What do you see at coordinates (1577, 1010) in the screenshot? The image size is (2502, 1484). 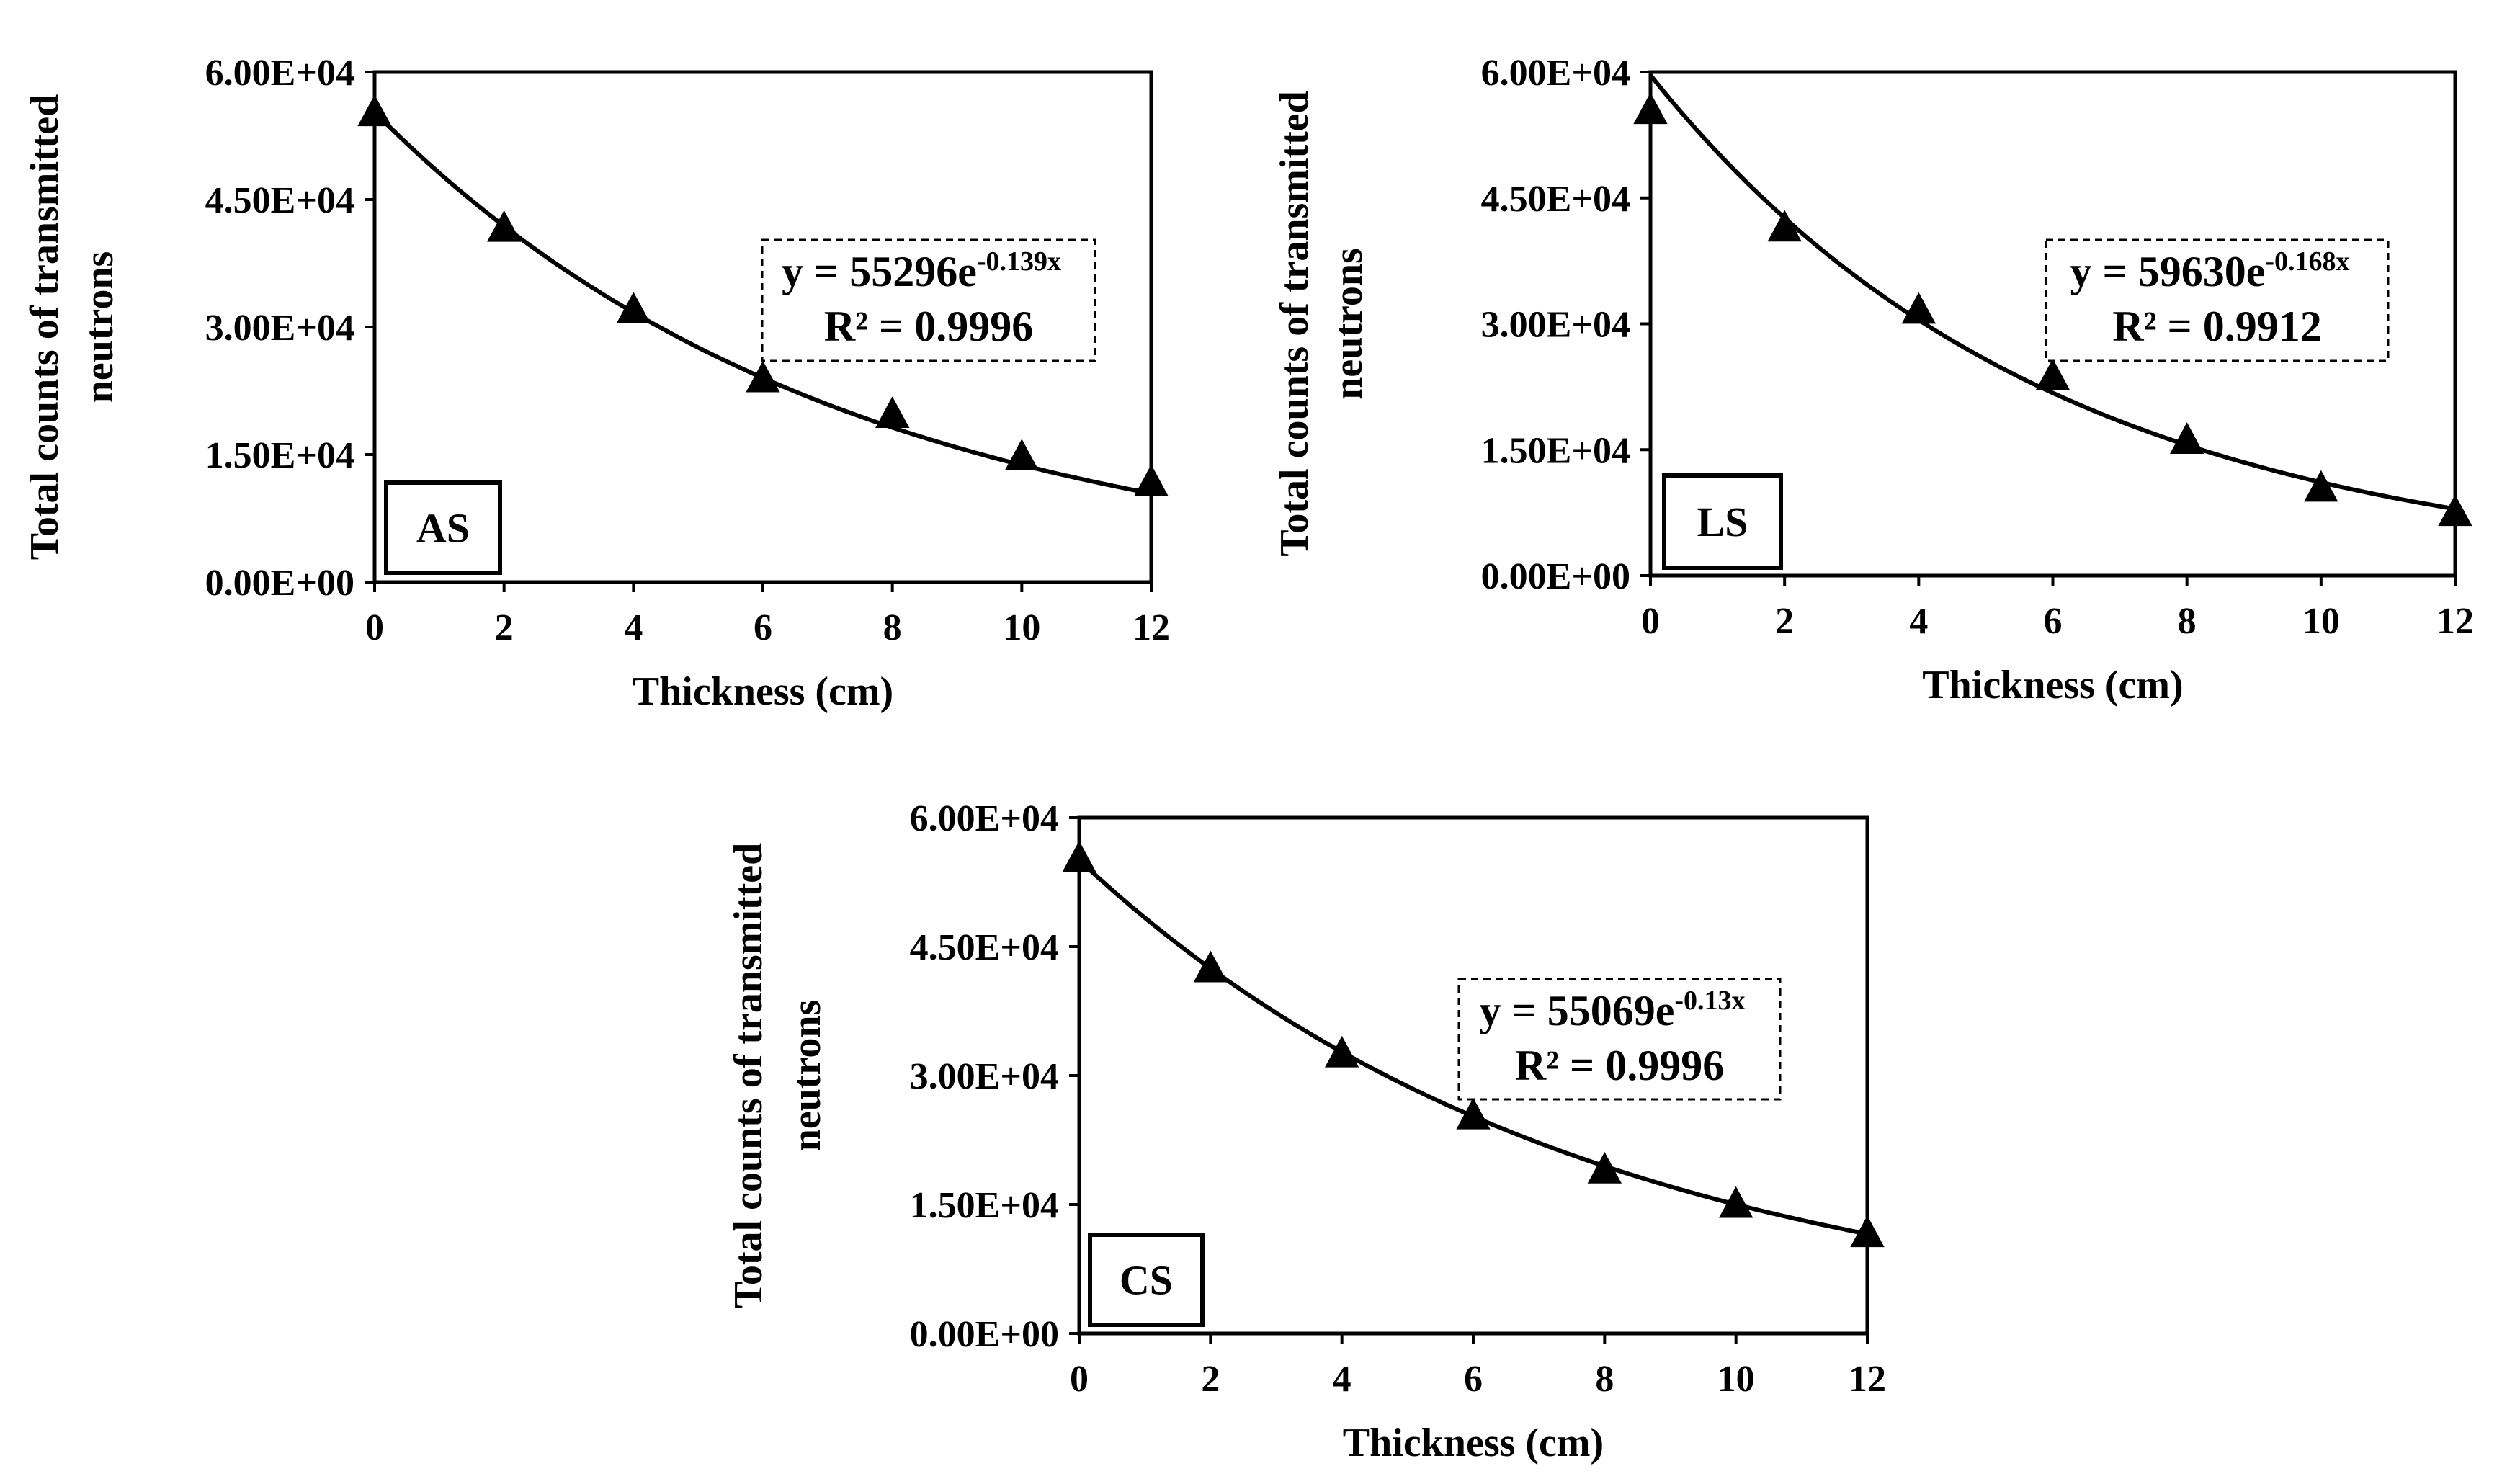 I see `fit-equation-base: y = 55069e` at bounding box center [1577, 1010].